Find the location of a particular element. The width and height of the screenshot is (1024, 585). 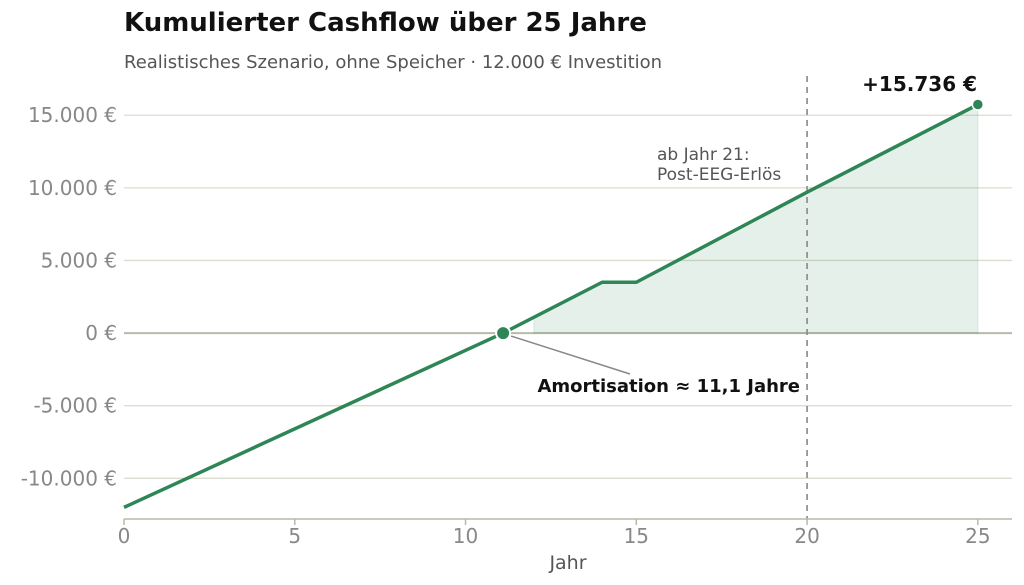

amortisation-arrow is located at coordinates (570, 355).